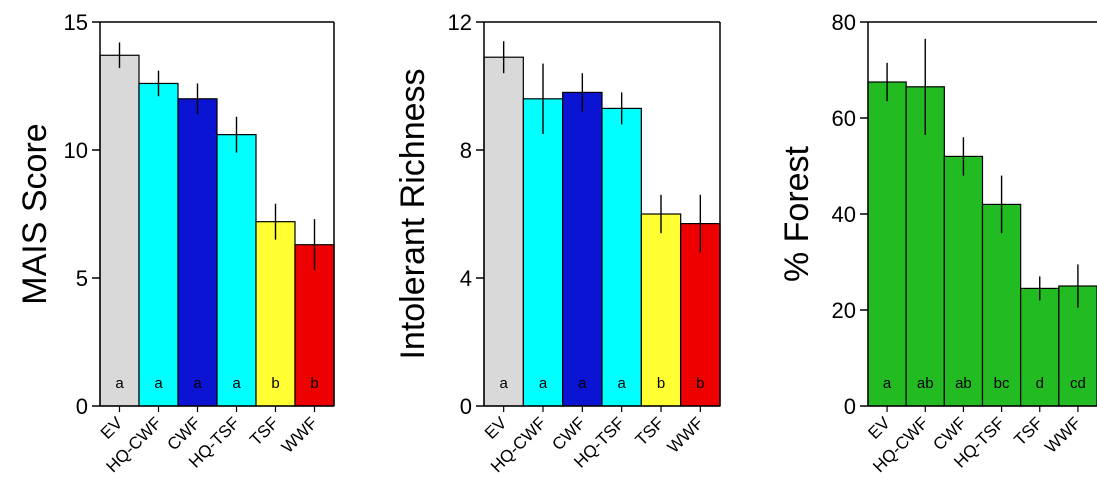 This screenshot has height=498, width=1097. I want to click on significance-letter: d, so click(1040, 383).